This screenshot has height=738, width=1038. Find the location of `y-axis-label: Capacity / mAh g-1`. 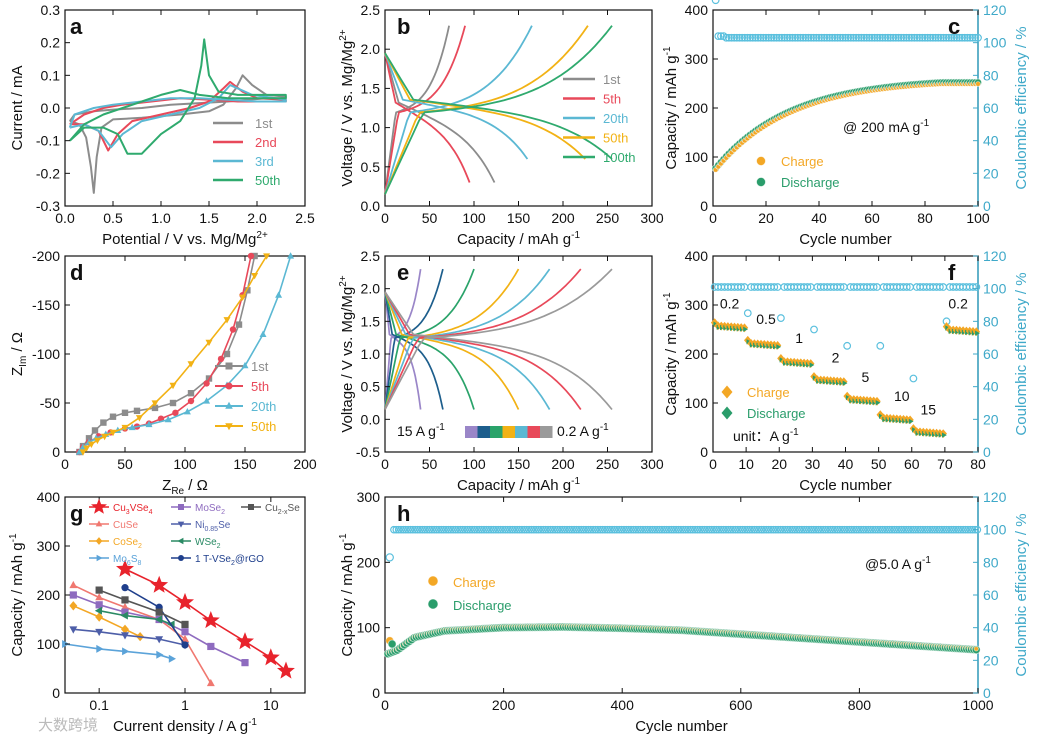

y-axis-label: Capacity / mAh g-1 is located at coordinates (671, 354).